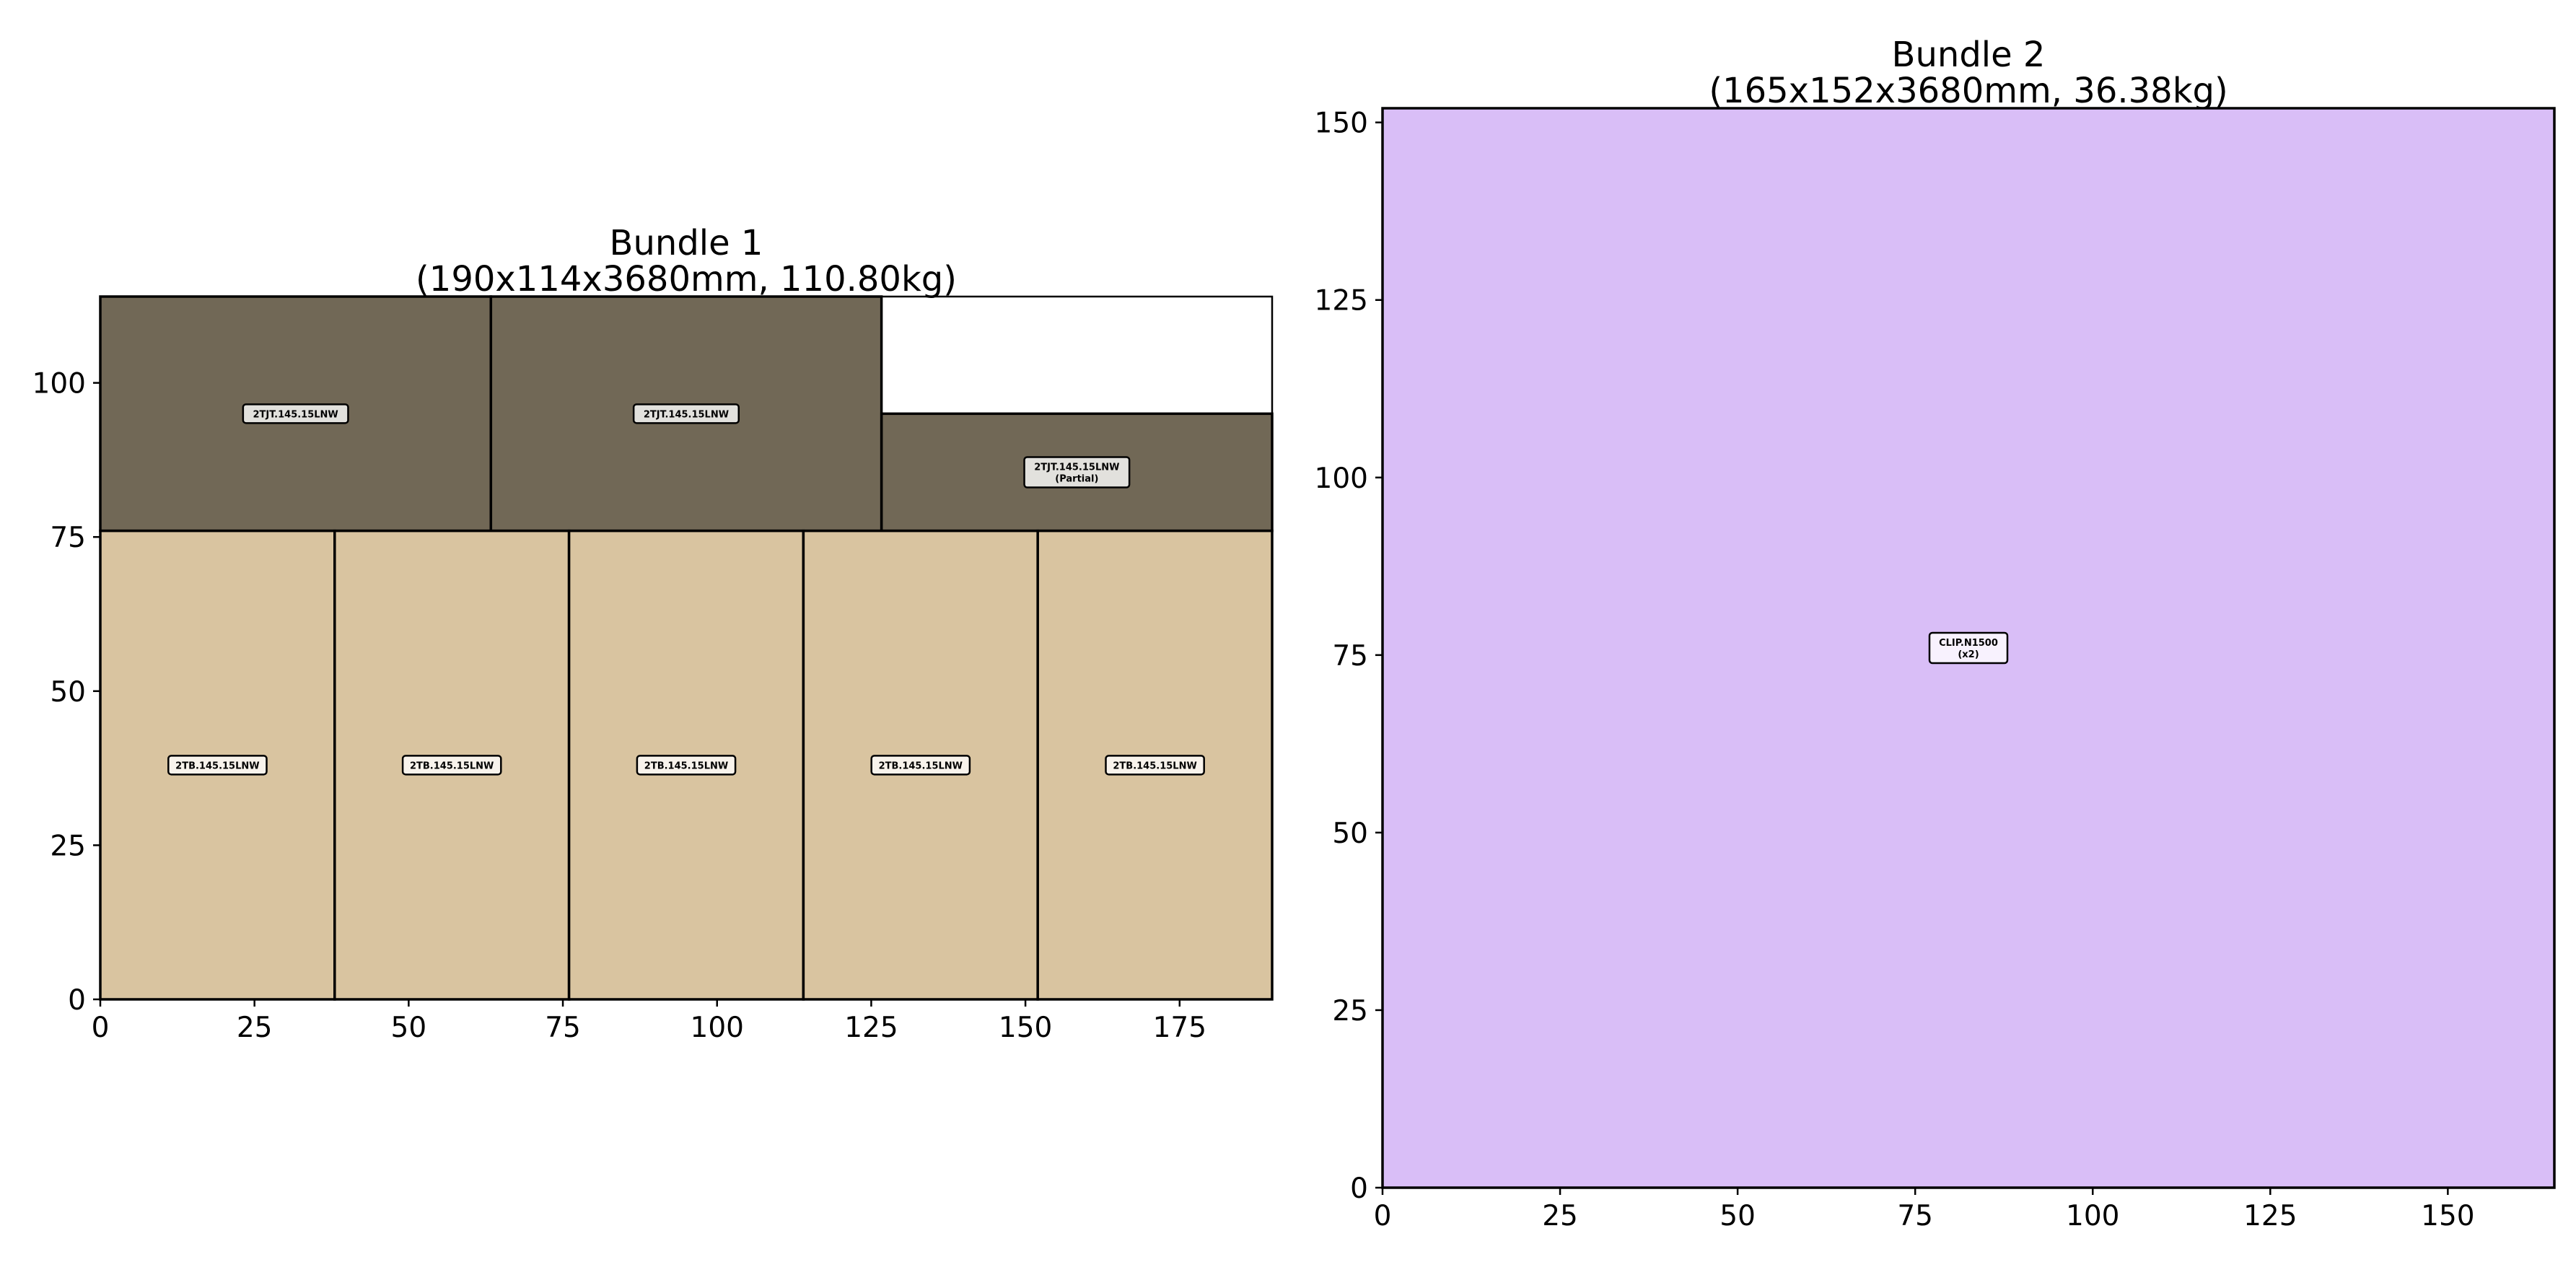  Describe the element at coordinates (717, 1028) in the screenshot. I see `bundle-1-x-tick-label: 100` at that location.